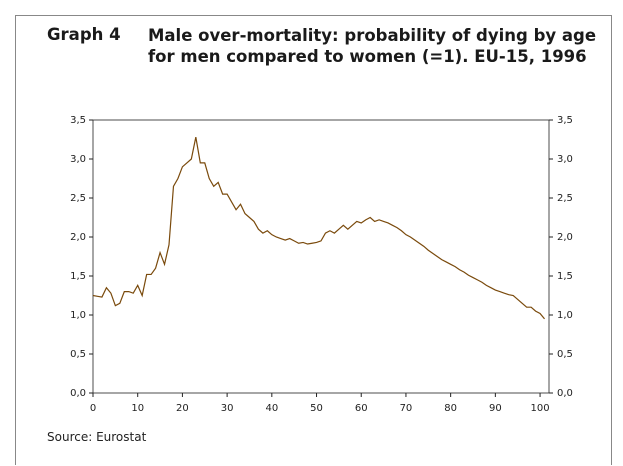  What do you see at coordinates (565, 120) in the screenshot?
I see `y2-tick-label: 3,5` at bounding box center [565, 120].